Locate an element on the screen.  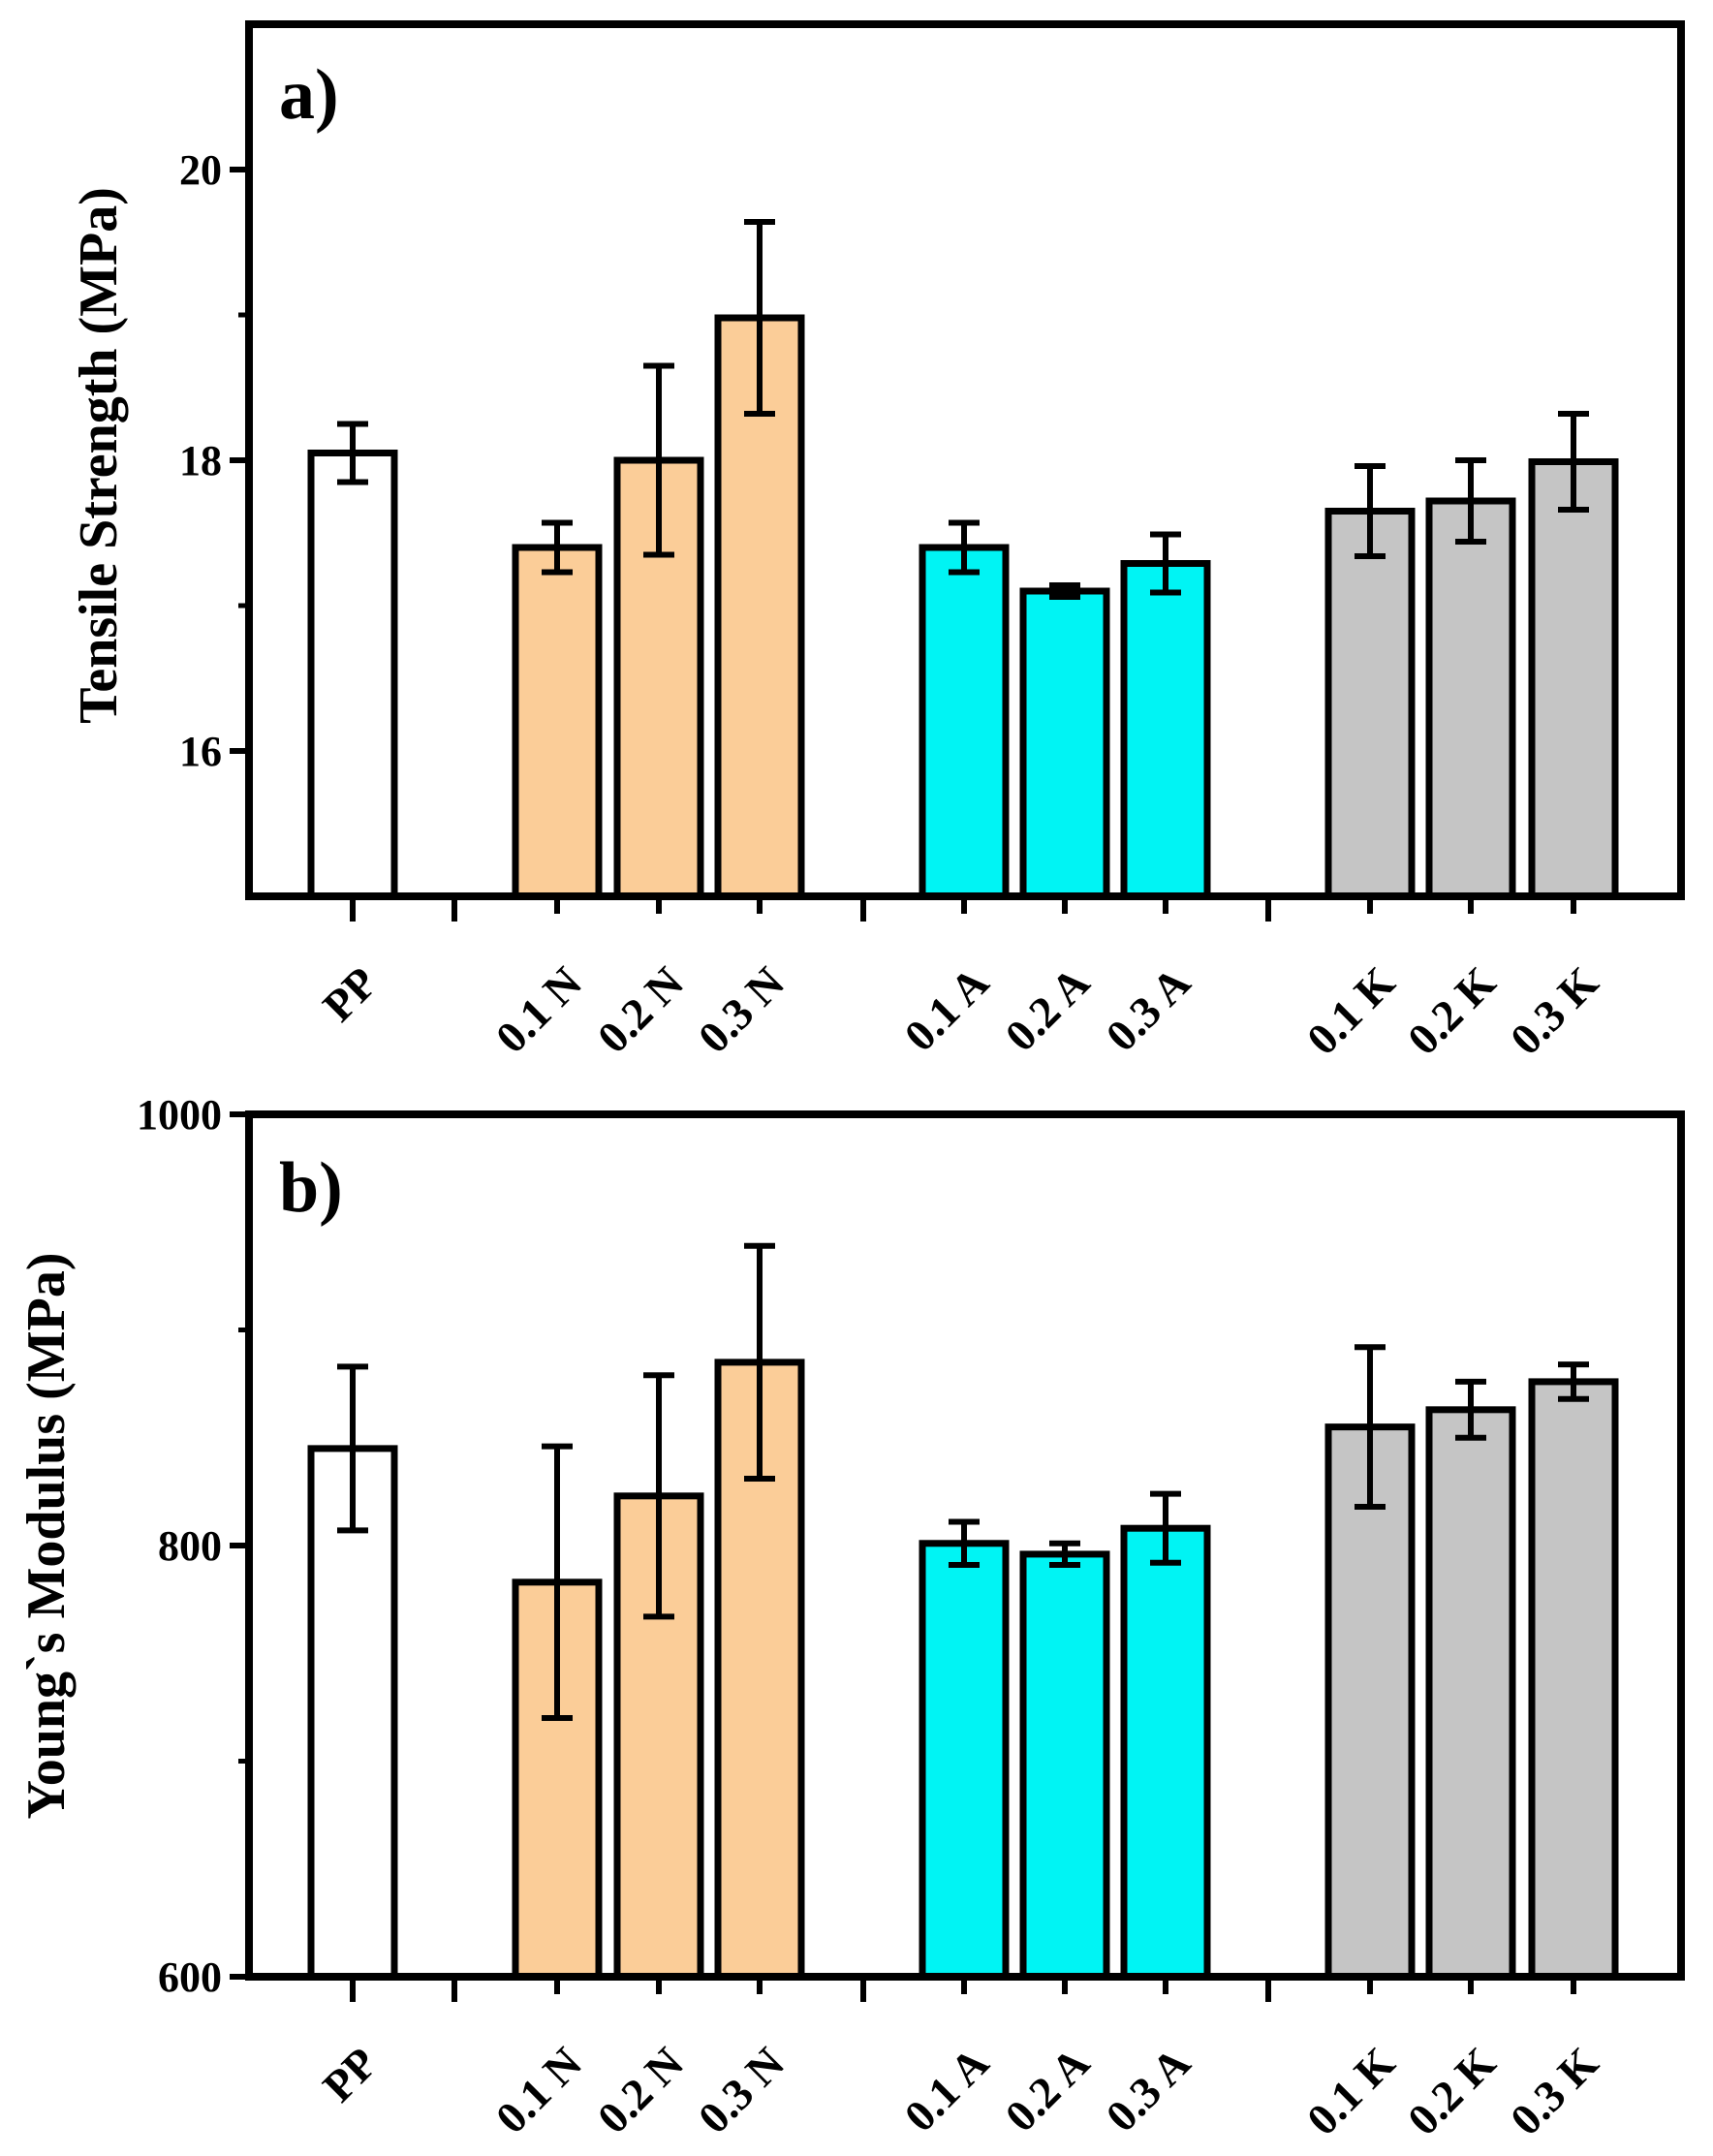
panel-a-error-bar-0-3-k is located at coordinates (1573, 462).